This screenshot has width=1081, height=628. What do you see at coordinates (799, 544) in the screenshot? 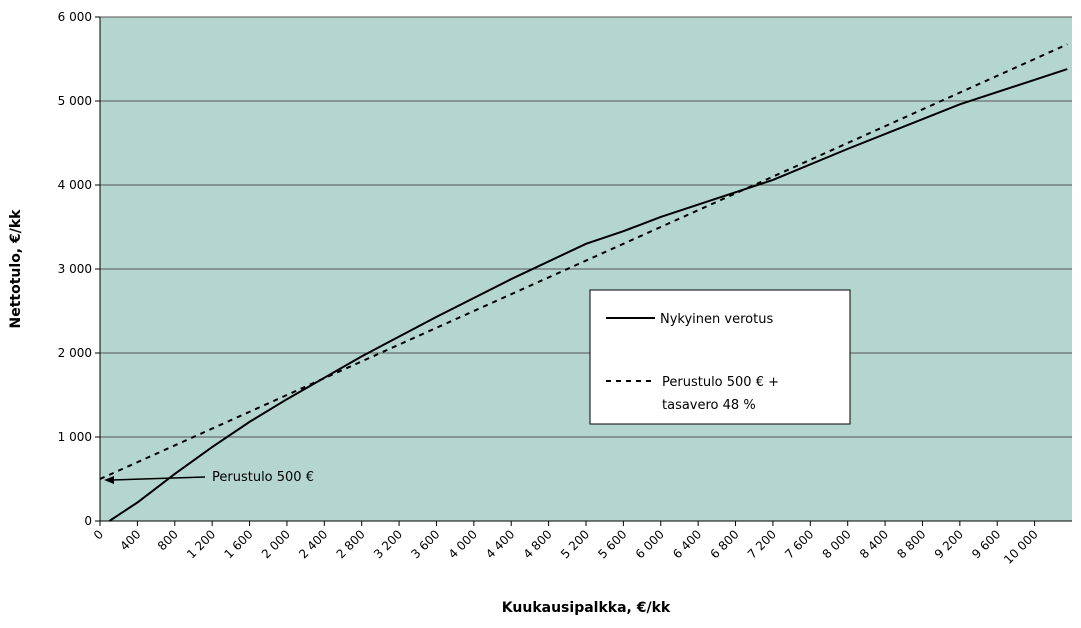
I see `x-tick-label: 7 600` at bounding box center [799, 544].